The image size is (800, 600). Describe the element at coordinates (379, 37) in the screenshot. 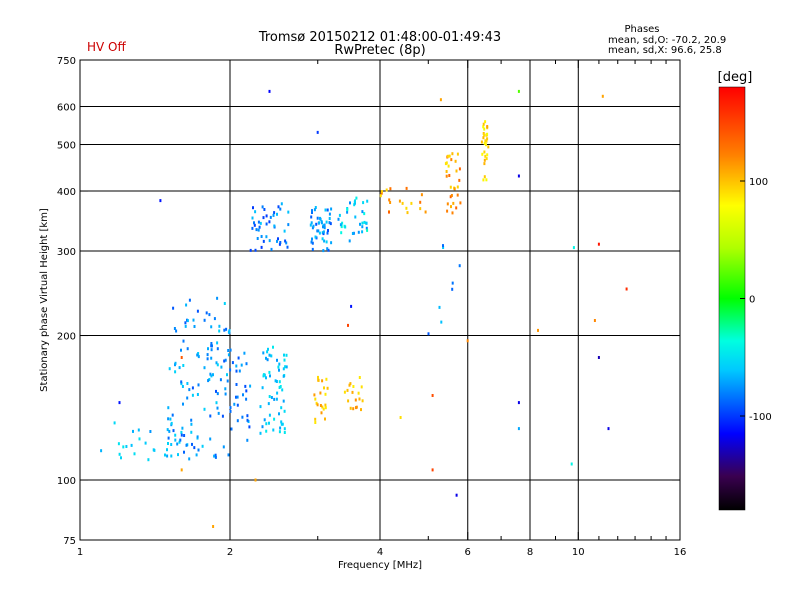

I see `title-line1: Tromsø 20150212 01:48:00-01:49:43` at that location.